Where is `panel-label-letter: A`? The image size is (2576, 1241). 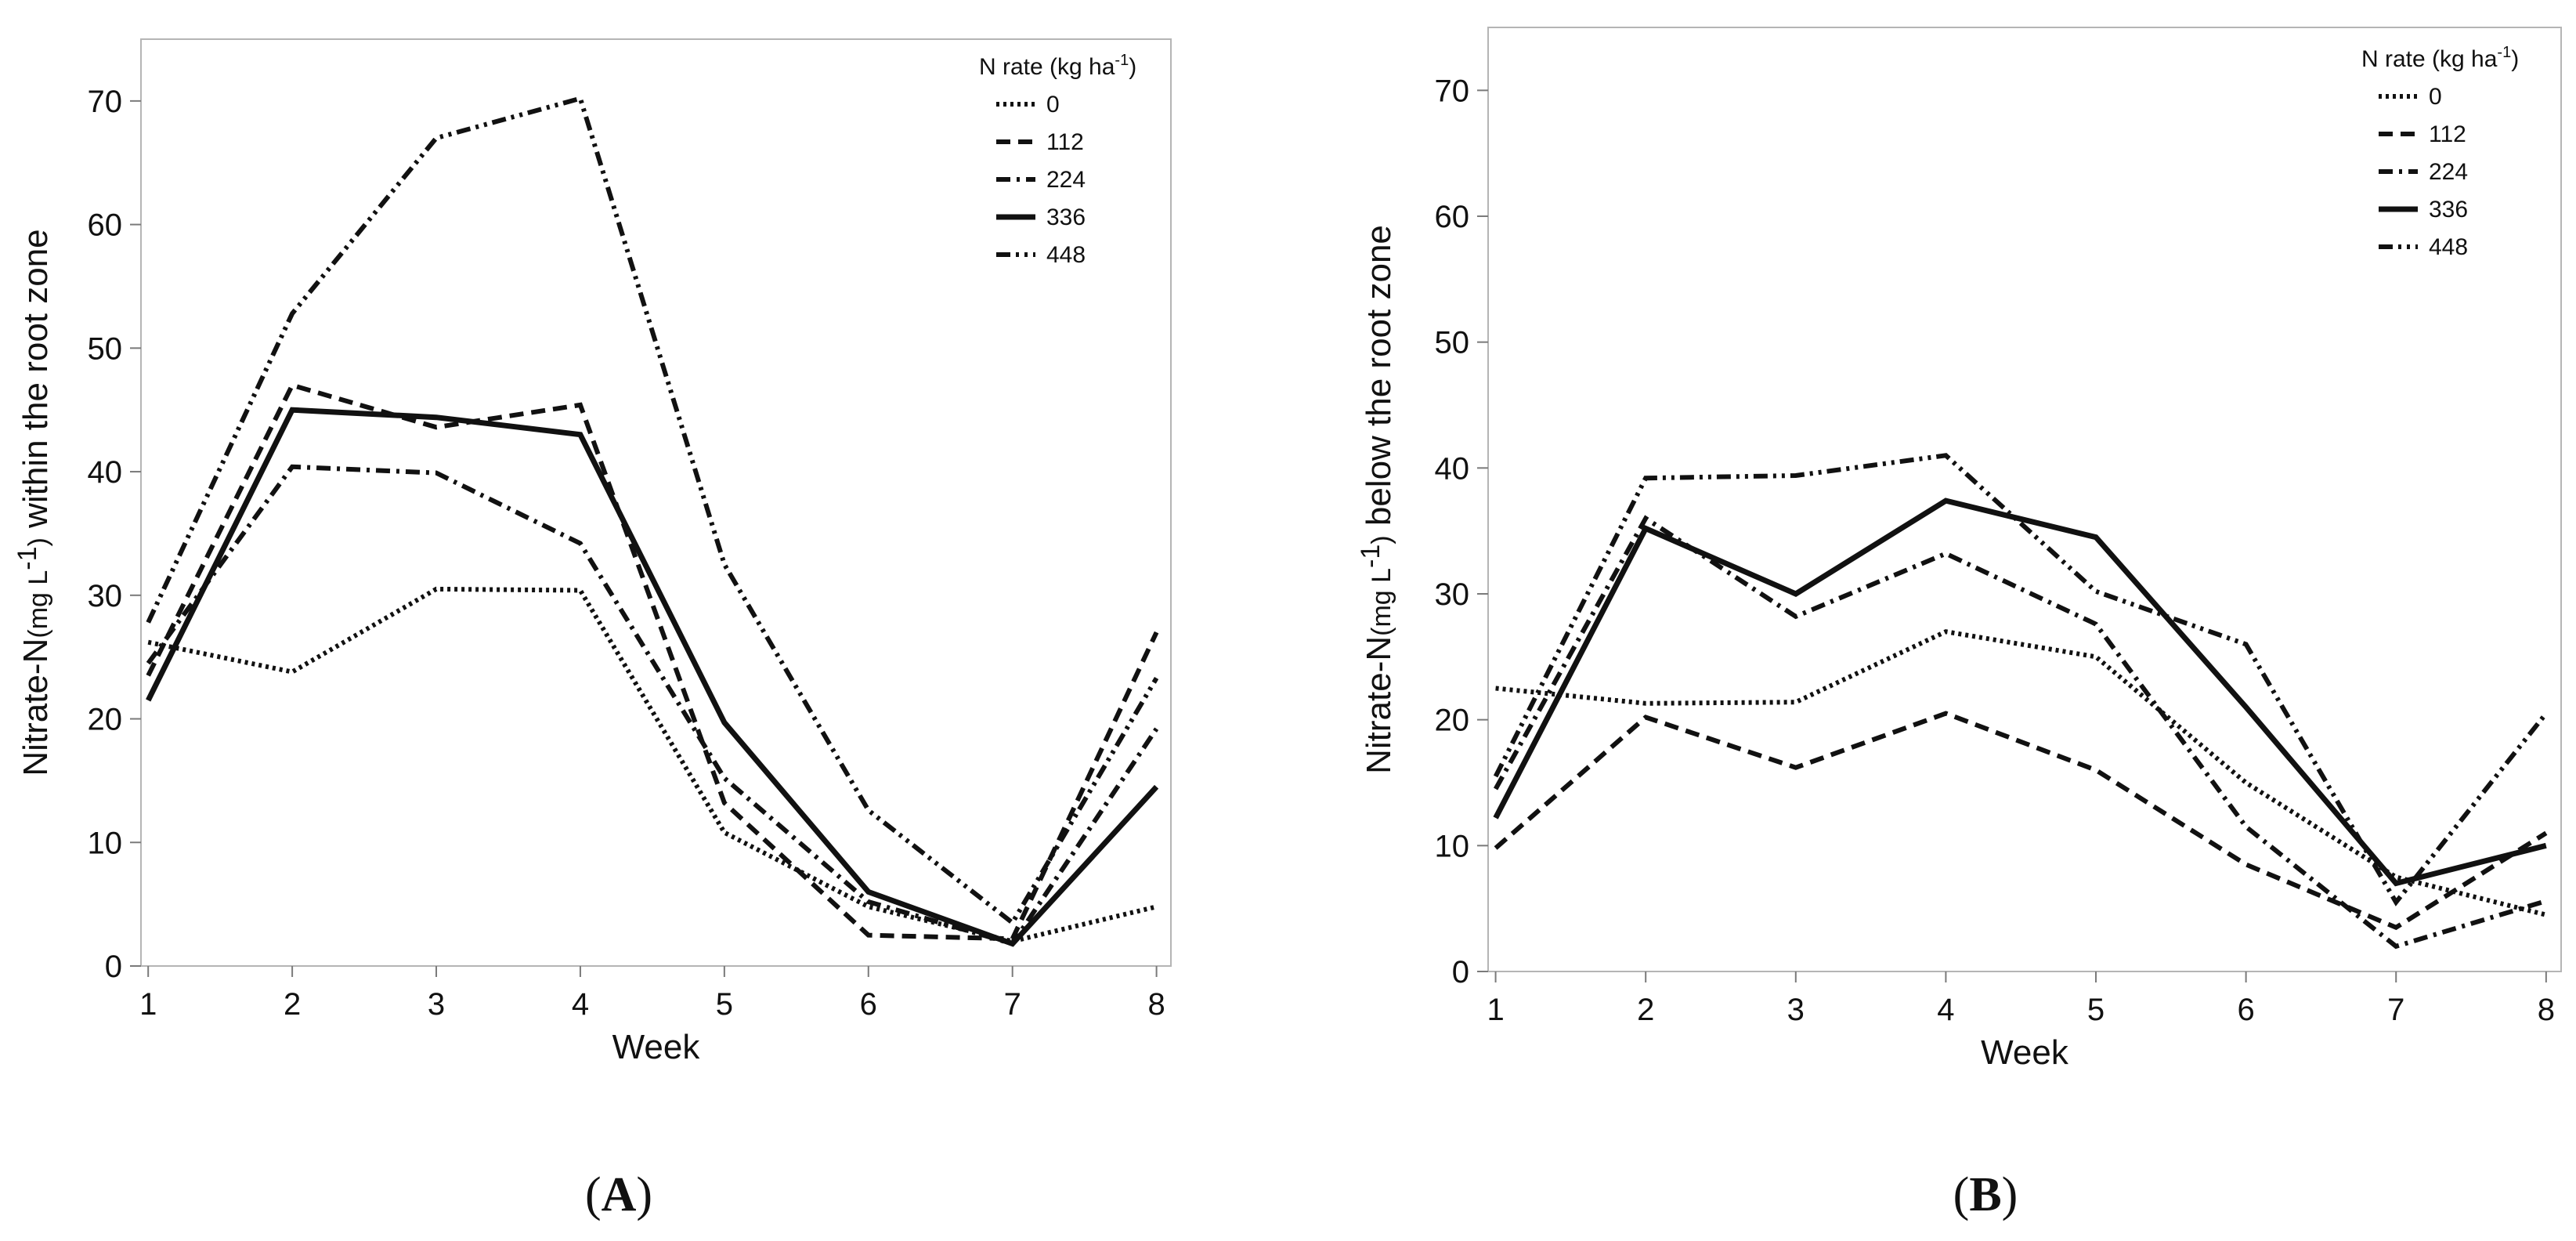
panel-label-letter: A is located at coordinates (619, 1194).